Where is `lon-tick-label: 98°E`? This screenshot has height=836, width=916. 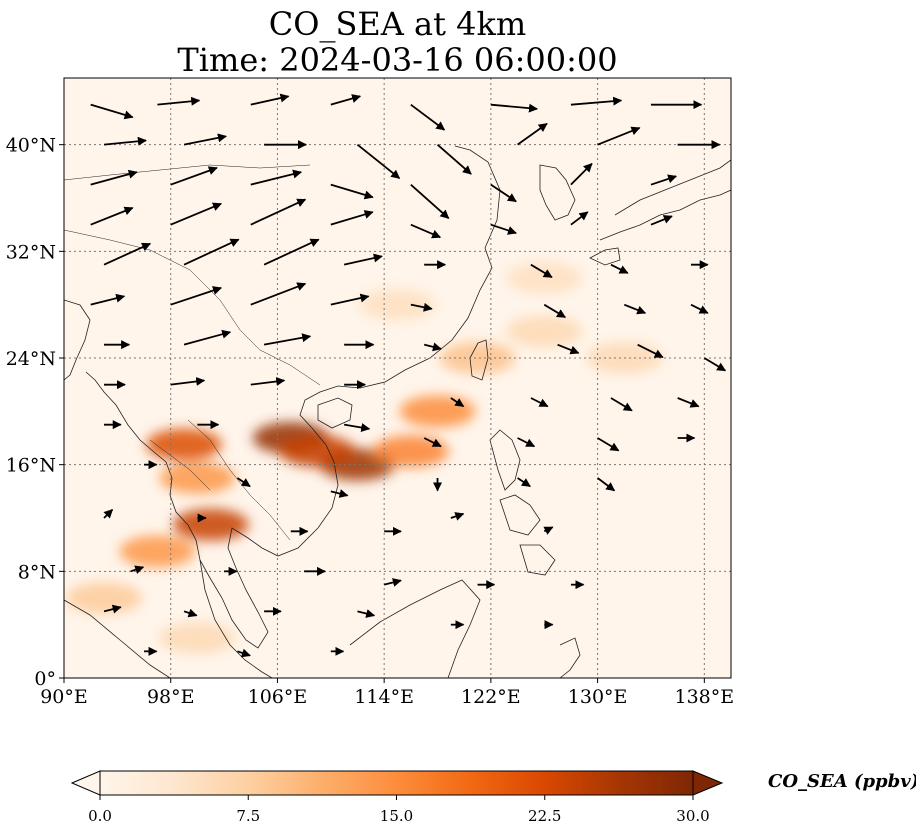 lon-tick-label: 98°E is located at coordinates (171, 697).